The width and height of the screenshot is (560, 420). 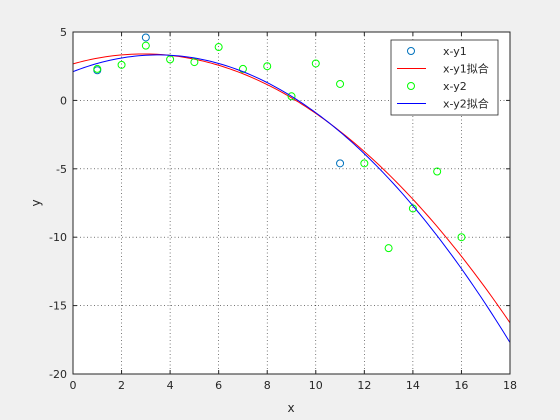 What do you see at coordinates (73, 385) in the screenshot?
I see `x-tick-label: 0` at bounding box center [73, 385].